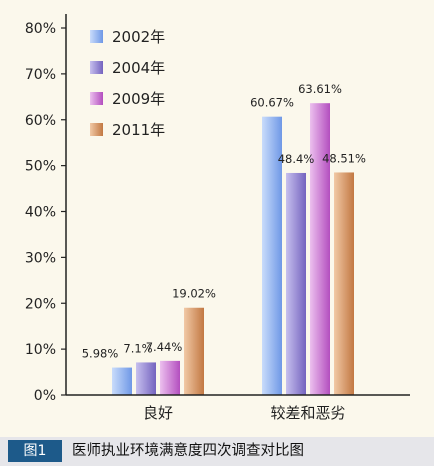 The width and height of the screenshot is (434, 466). I want to click on x-category-label: 良好, so click(158, 413).